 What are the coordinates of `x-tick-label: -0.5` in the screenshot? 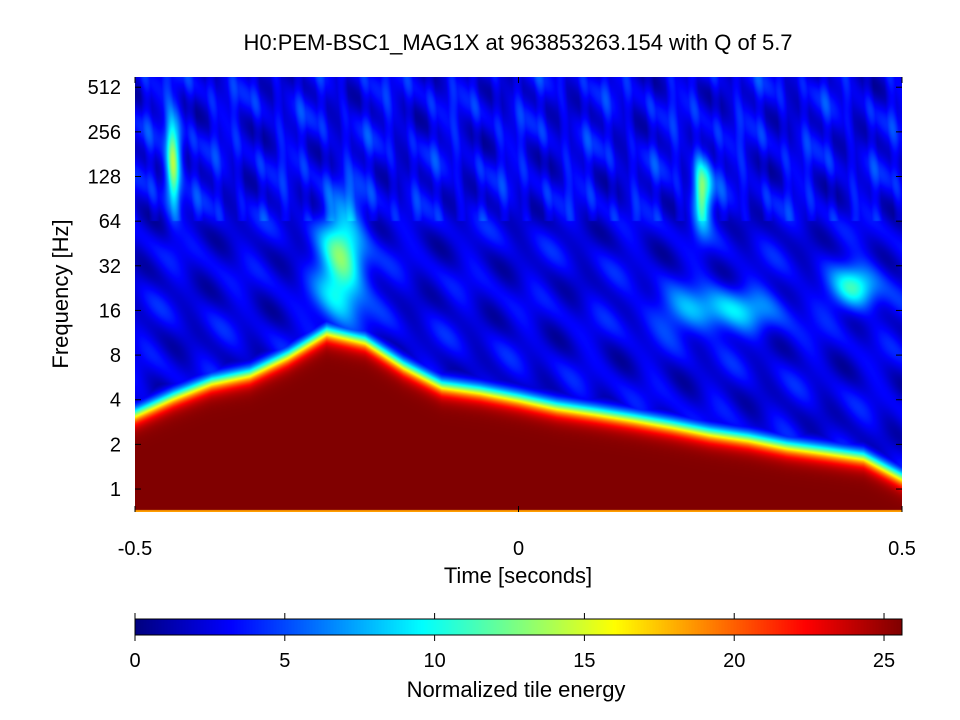 It's located at (135, 549).